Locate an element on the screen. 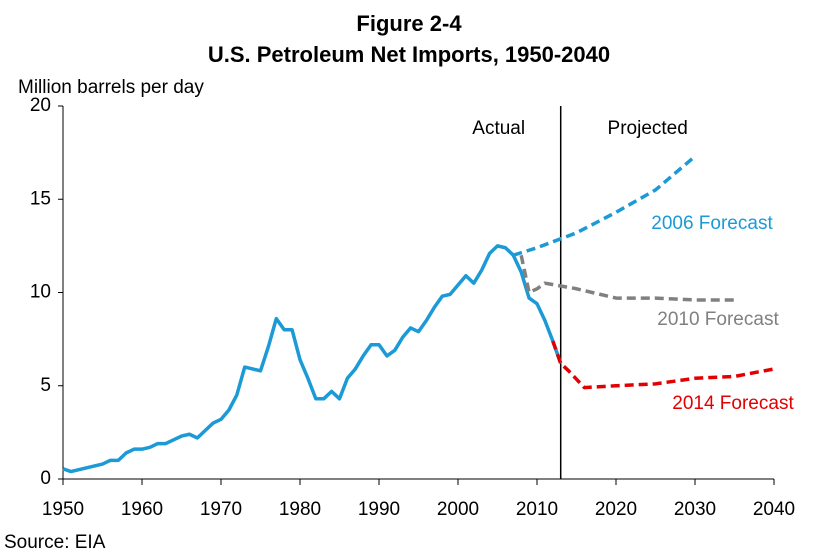  x-tick-label: 1990 is located at coordinates (379, 509).